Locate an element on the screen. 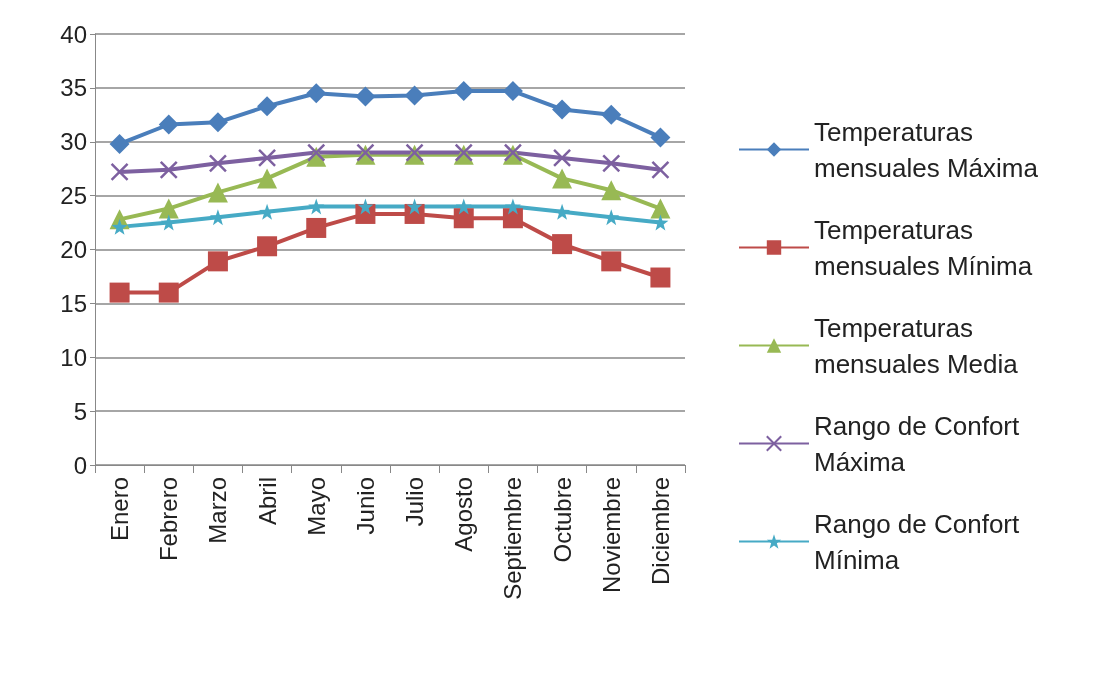 Image resolution: width=1109 pixels, height=691 pixels. y-tick-label: 35 is located at coordinates (73, 88).